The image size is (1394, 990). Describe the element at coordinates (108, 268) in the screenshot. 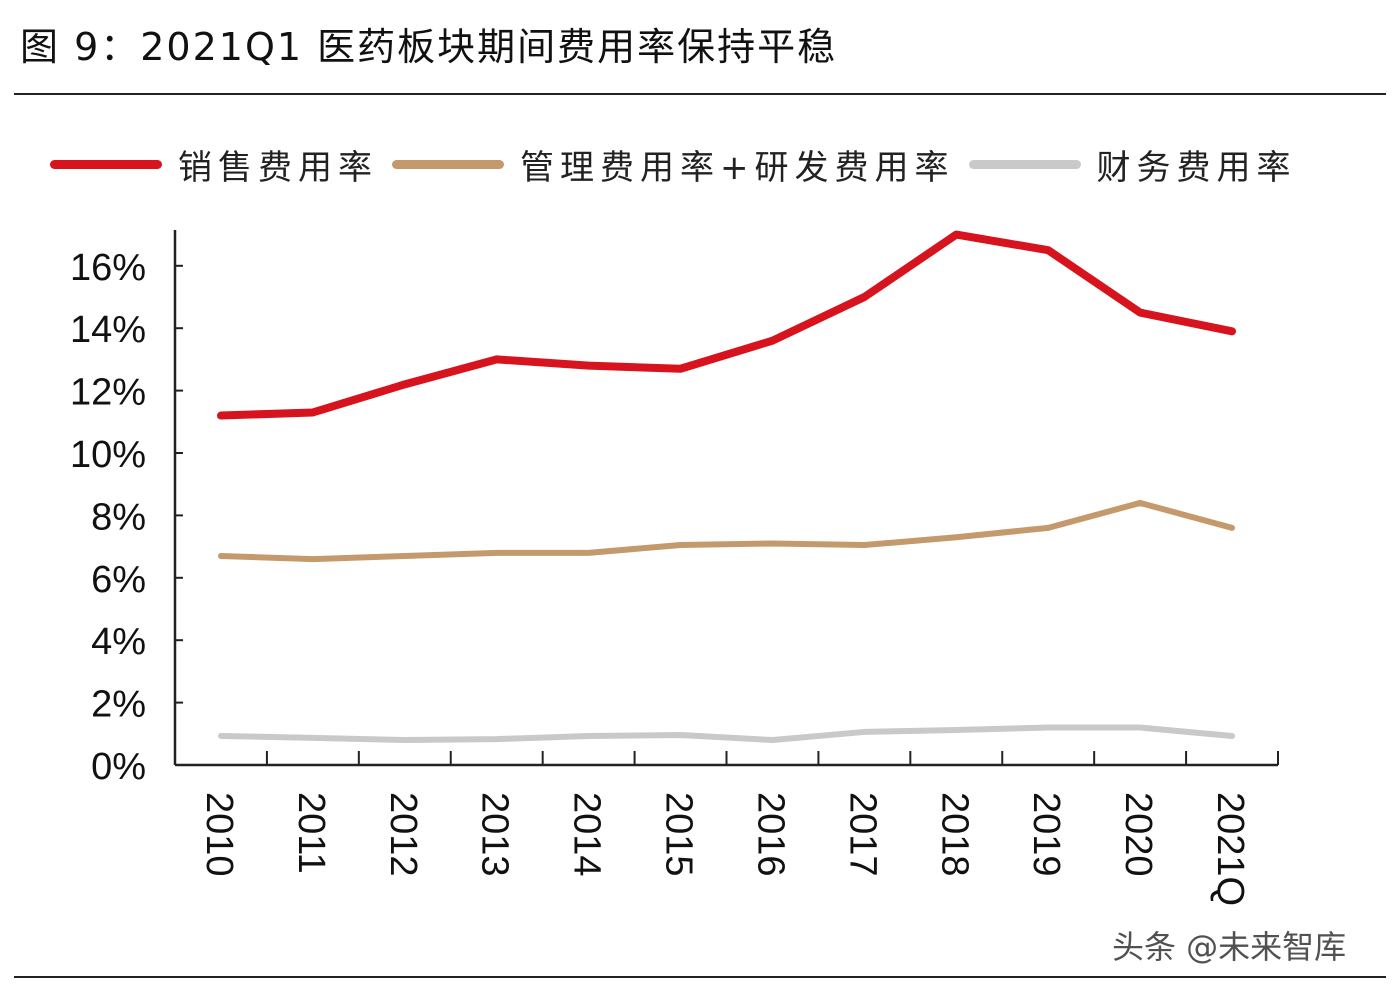

I see `y-tick-label: 16%` at that location.